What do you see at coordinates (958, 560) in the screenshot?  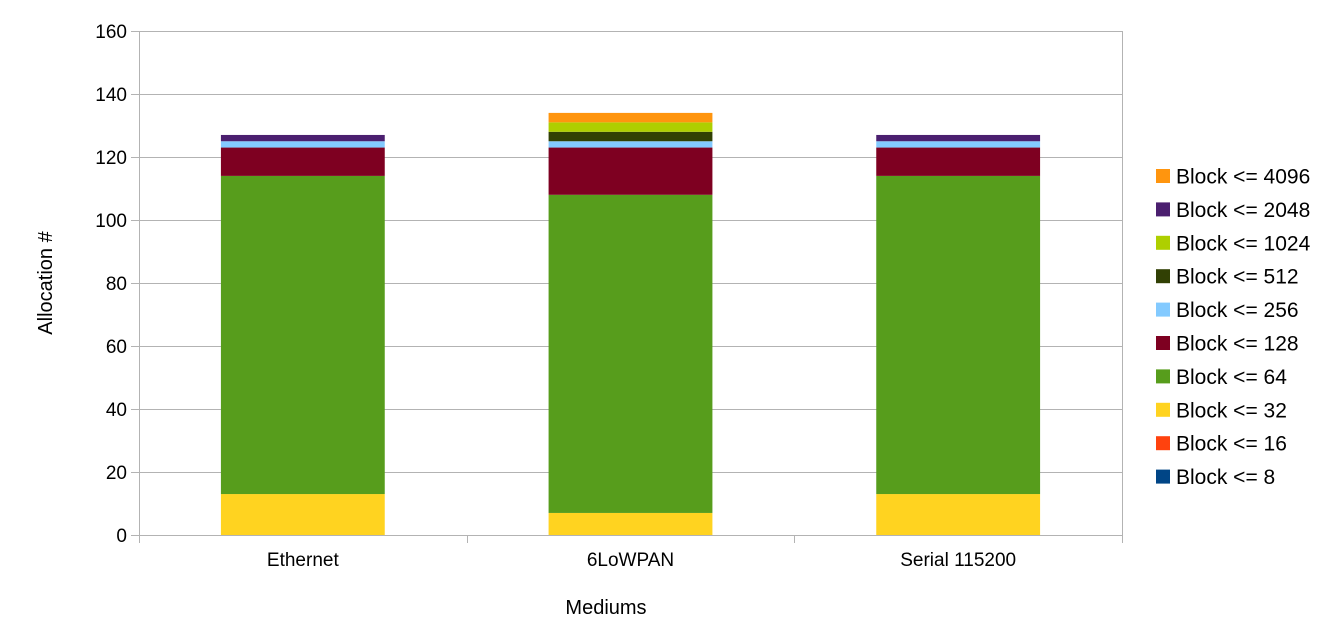 I see `x-tick-label: Serial 115200` at bounding box center [958, 560].